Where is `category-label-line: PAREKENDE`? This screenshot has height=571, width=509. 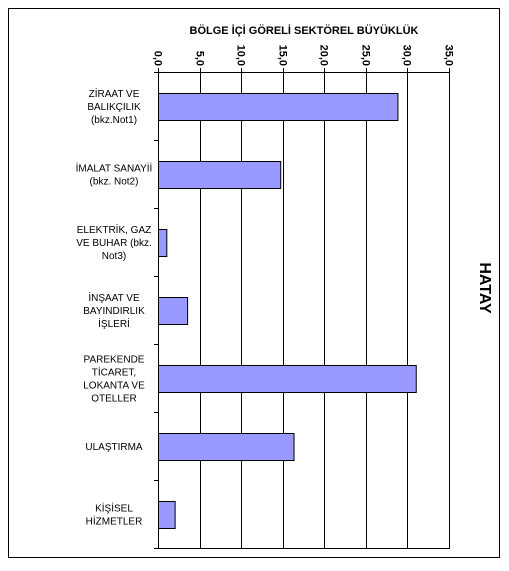
category-label-line: PAREKENDE is located at coordinates (114, 360).